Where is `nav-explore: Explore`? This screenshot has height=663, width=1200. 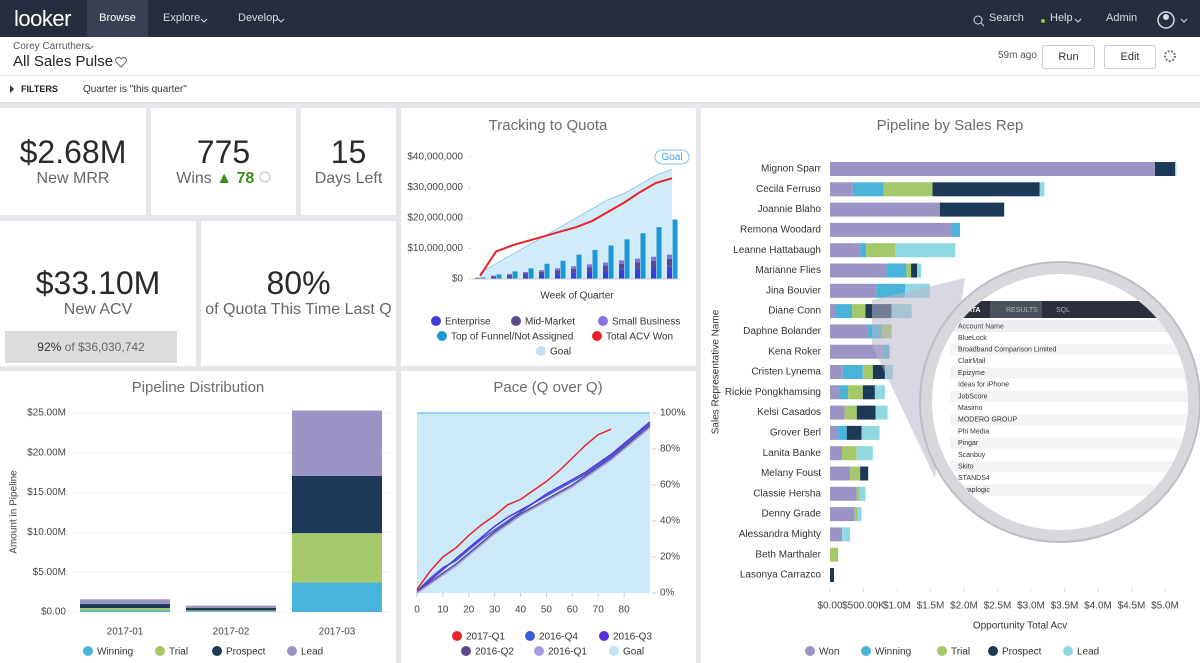 nav-explore: Explore is located at coordinates (182, 18).